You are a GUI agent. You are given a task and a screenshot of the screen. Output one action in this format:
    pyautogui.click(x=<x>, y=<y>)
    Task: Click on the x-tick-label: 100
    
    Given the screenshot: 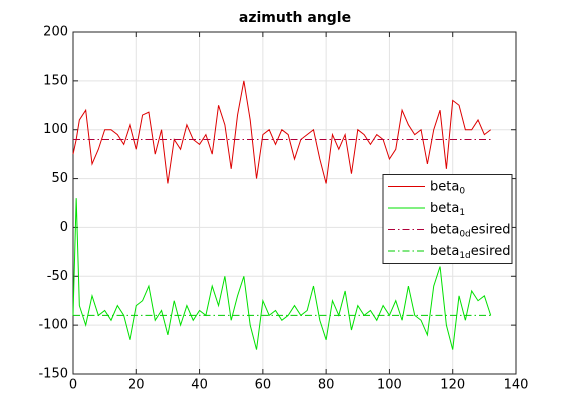 What is the action you would take?
    pyautogui.click(x=389, y=385)
    